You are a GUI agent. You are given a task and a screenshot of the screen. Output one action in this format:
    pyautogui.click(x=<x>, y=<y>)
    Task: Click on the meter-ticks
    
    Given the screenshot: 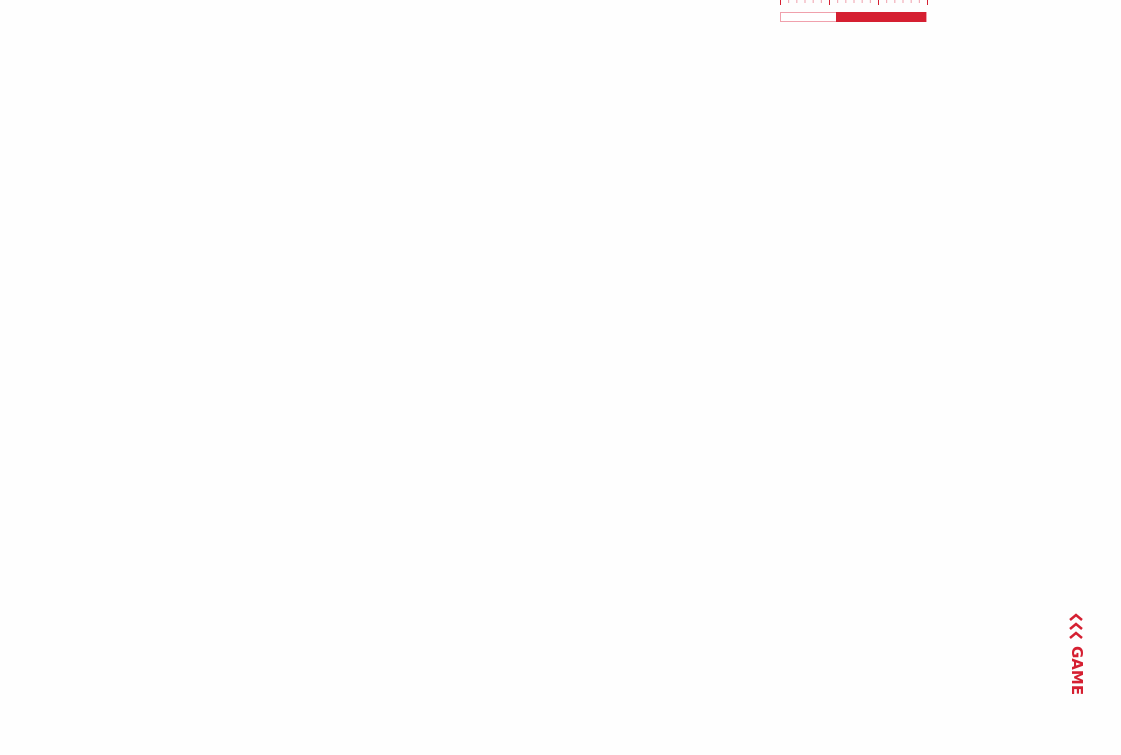 What is the action you would take?
    pyautogui.click(x=854, y=2)
    